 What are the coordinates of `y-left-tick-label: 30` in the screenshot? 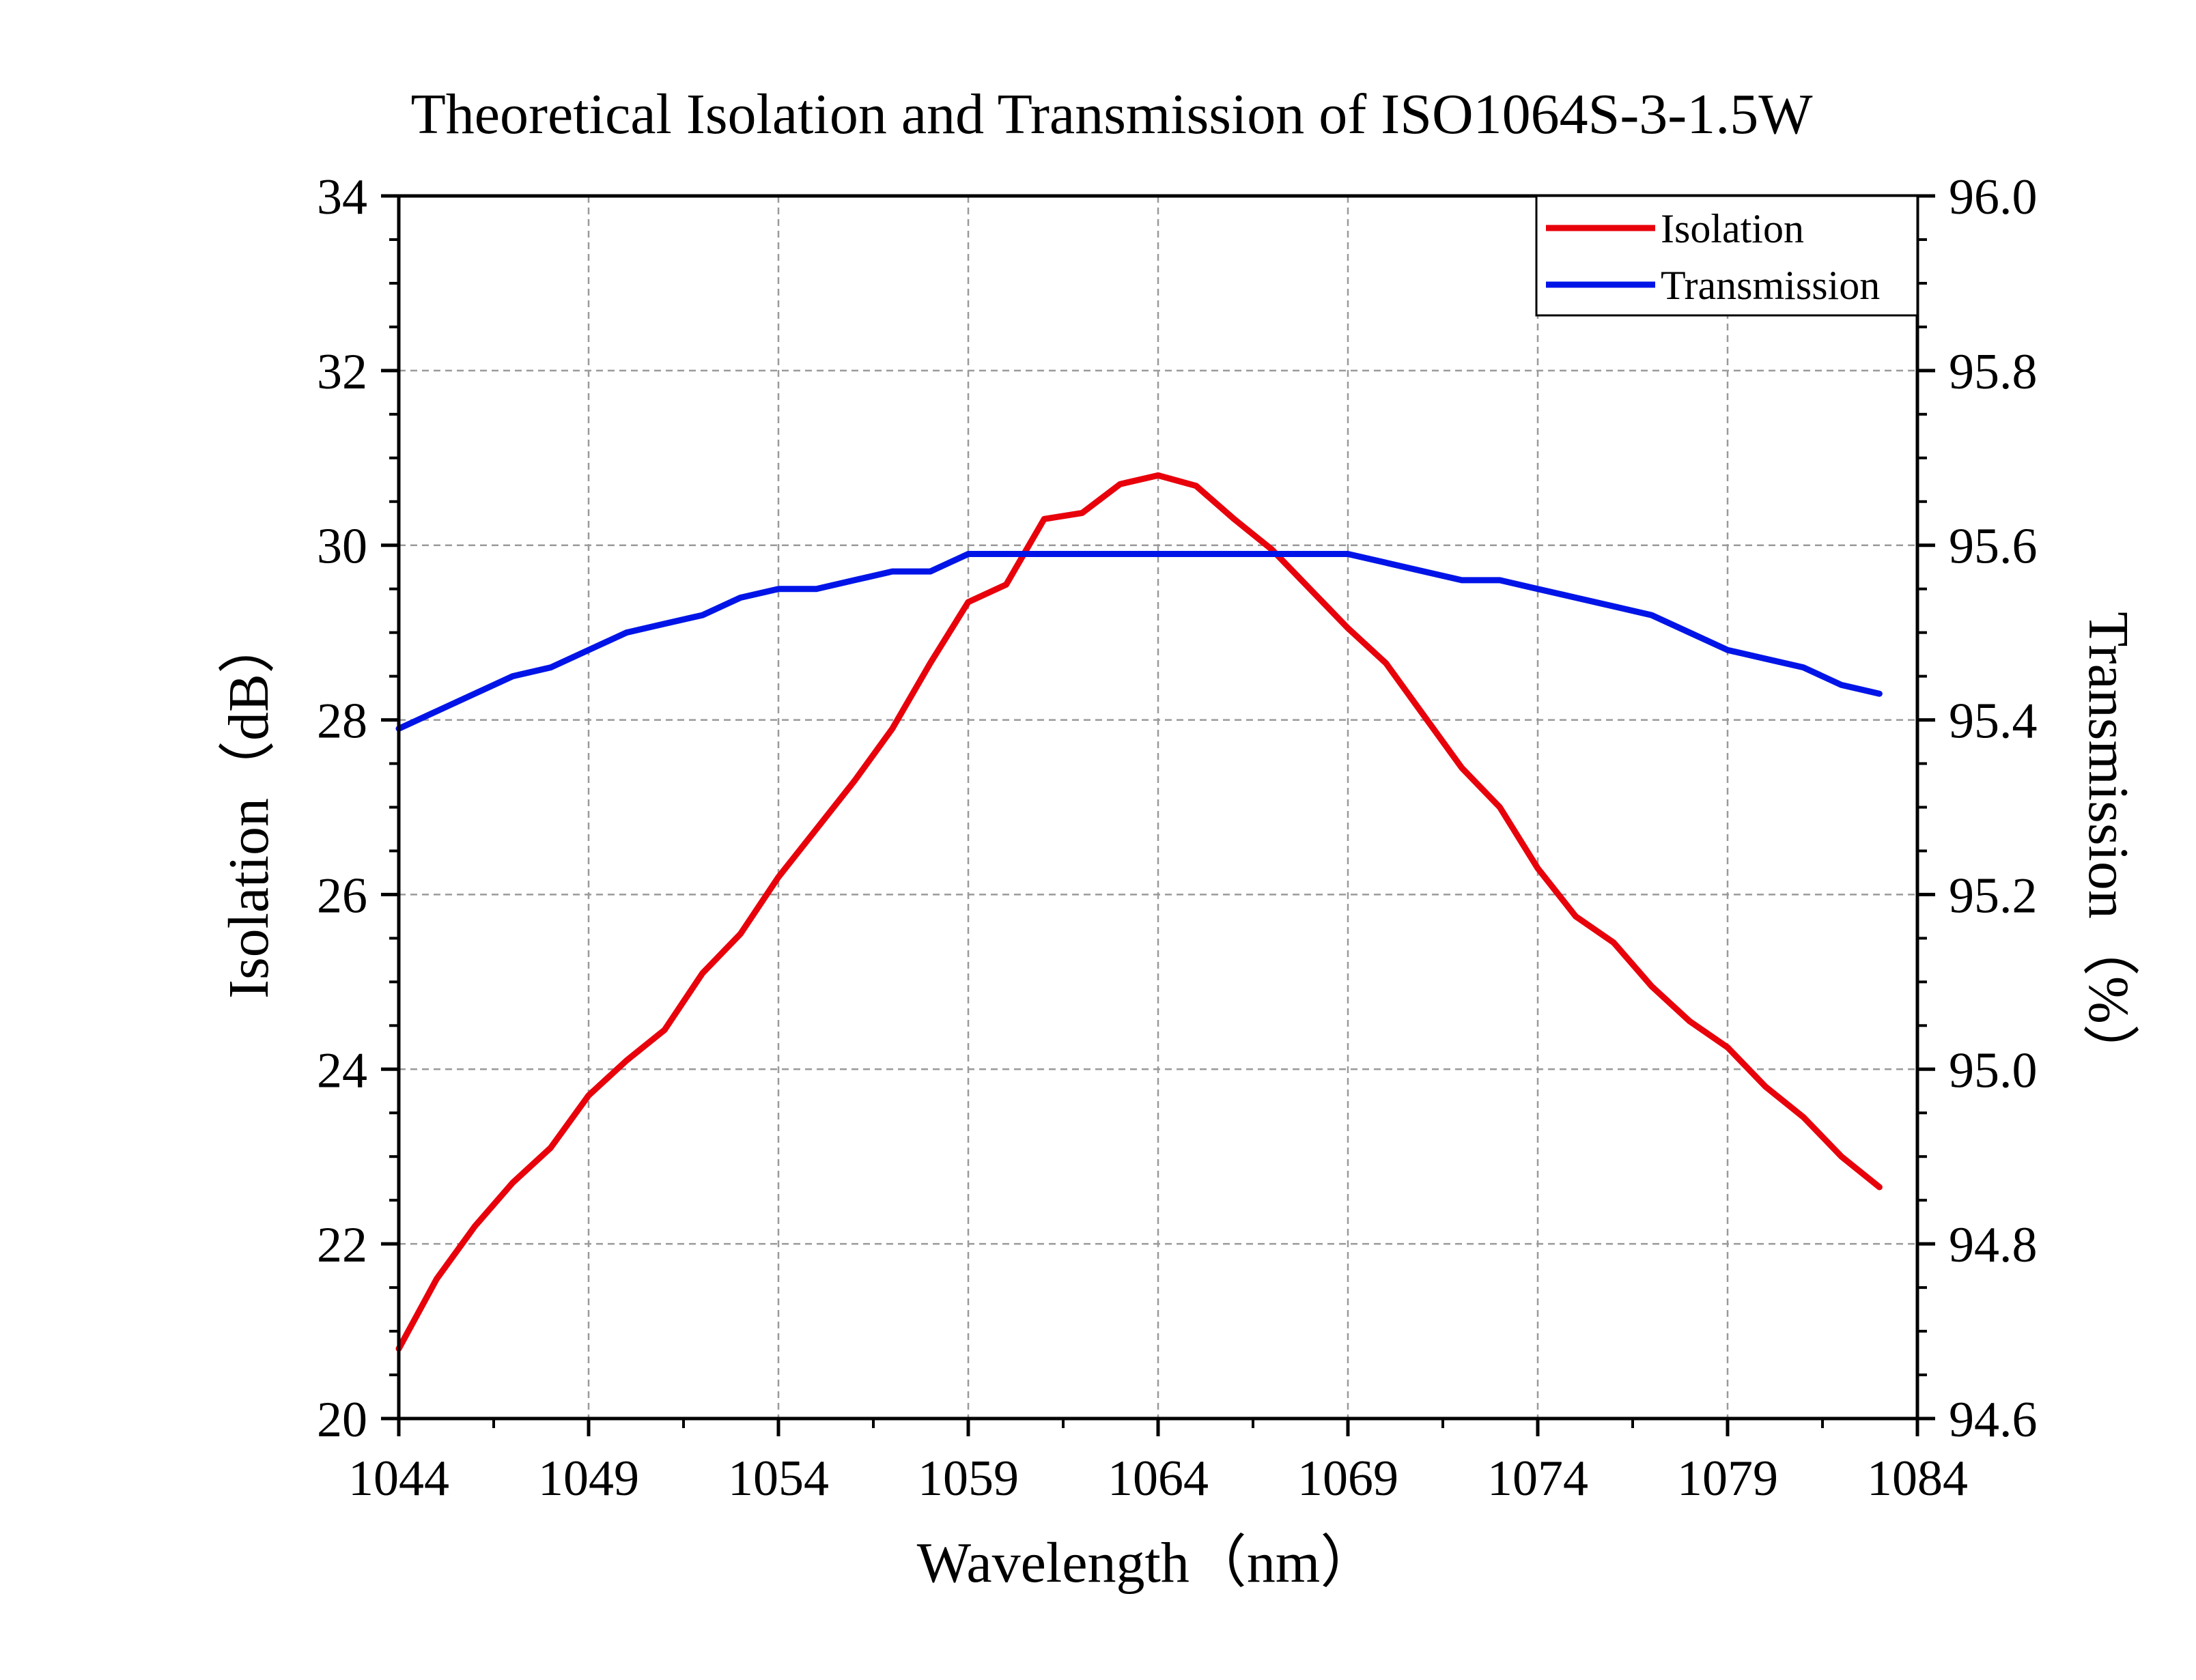 It's located at (342, 547).